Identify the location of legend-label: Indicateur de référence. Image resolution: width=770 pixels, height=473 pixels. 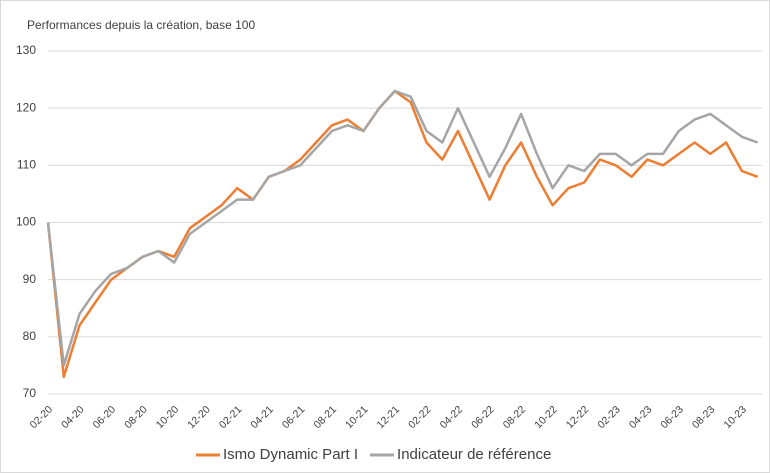
(474, 454).